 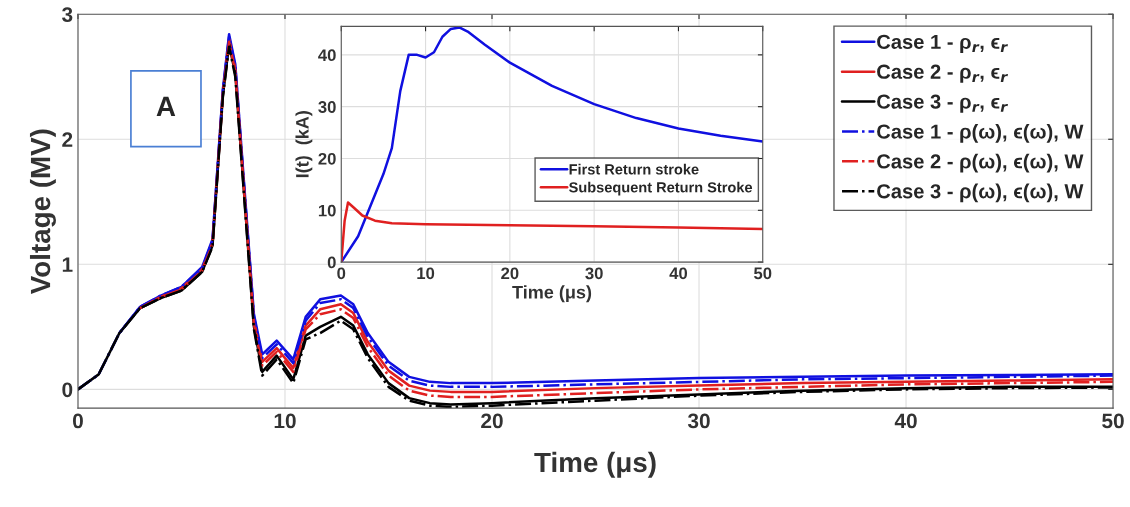 What do you see at coordinates (67, 14) in the screenshot?
I see `y-tick-label: 3` at bounding box center [67, 14].